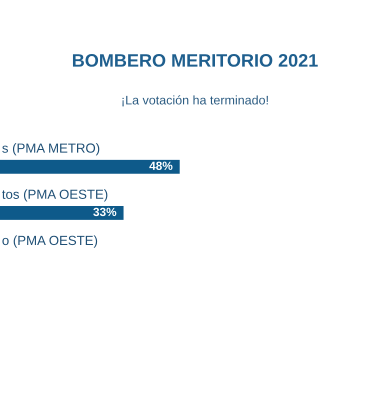 The image size is (390, 413). Describe the element at coordinates (160, 166) in the screenshot. I see `data-label: 48%` at that location.